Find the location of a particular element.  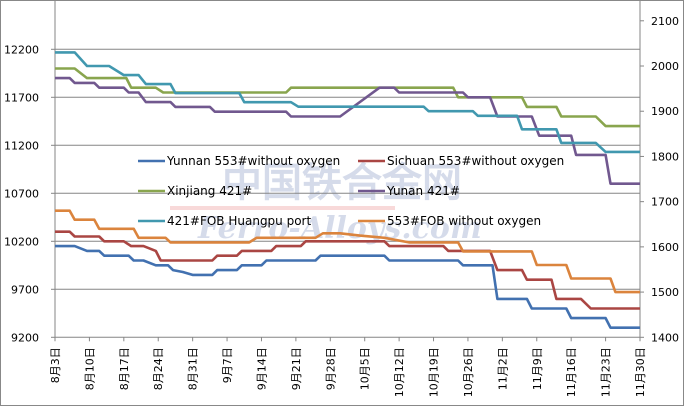

x-axis-tick-label: 10月26日 is located at coordinates (468, 372).